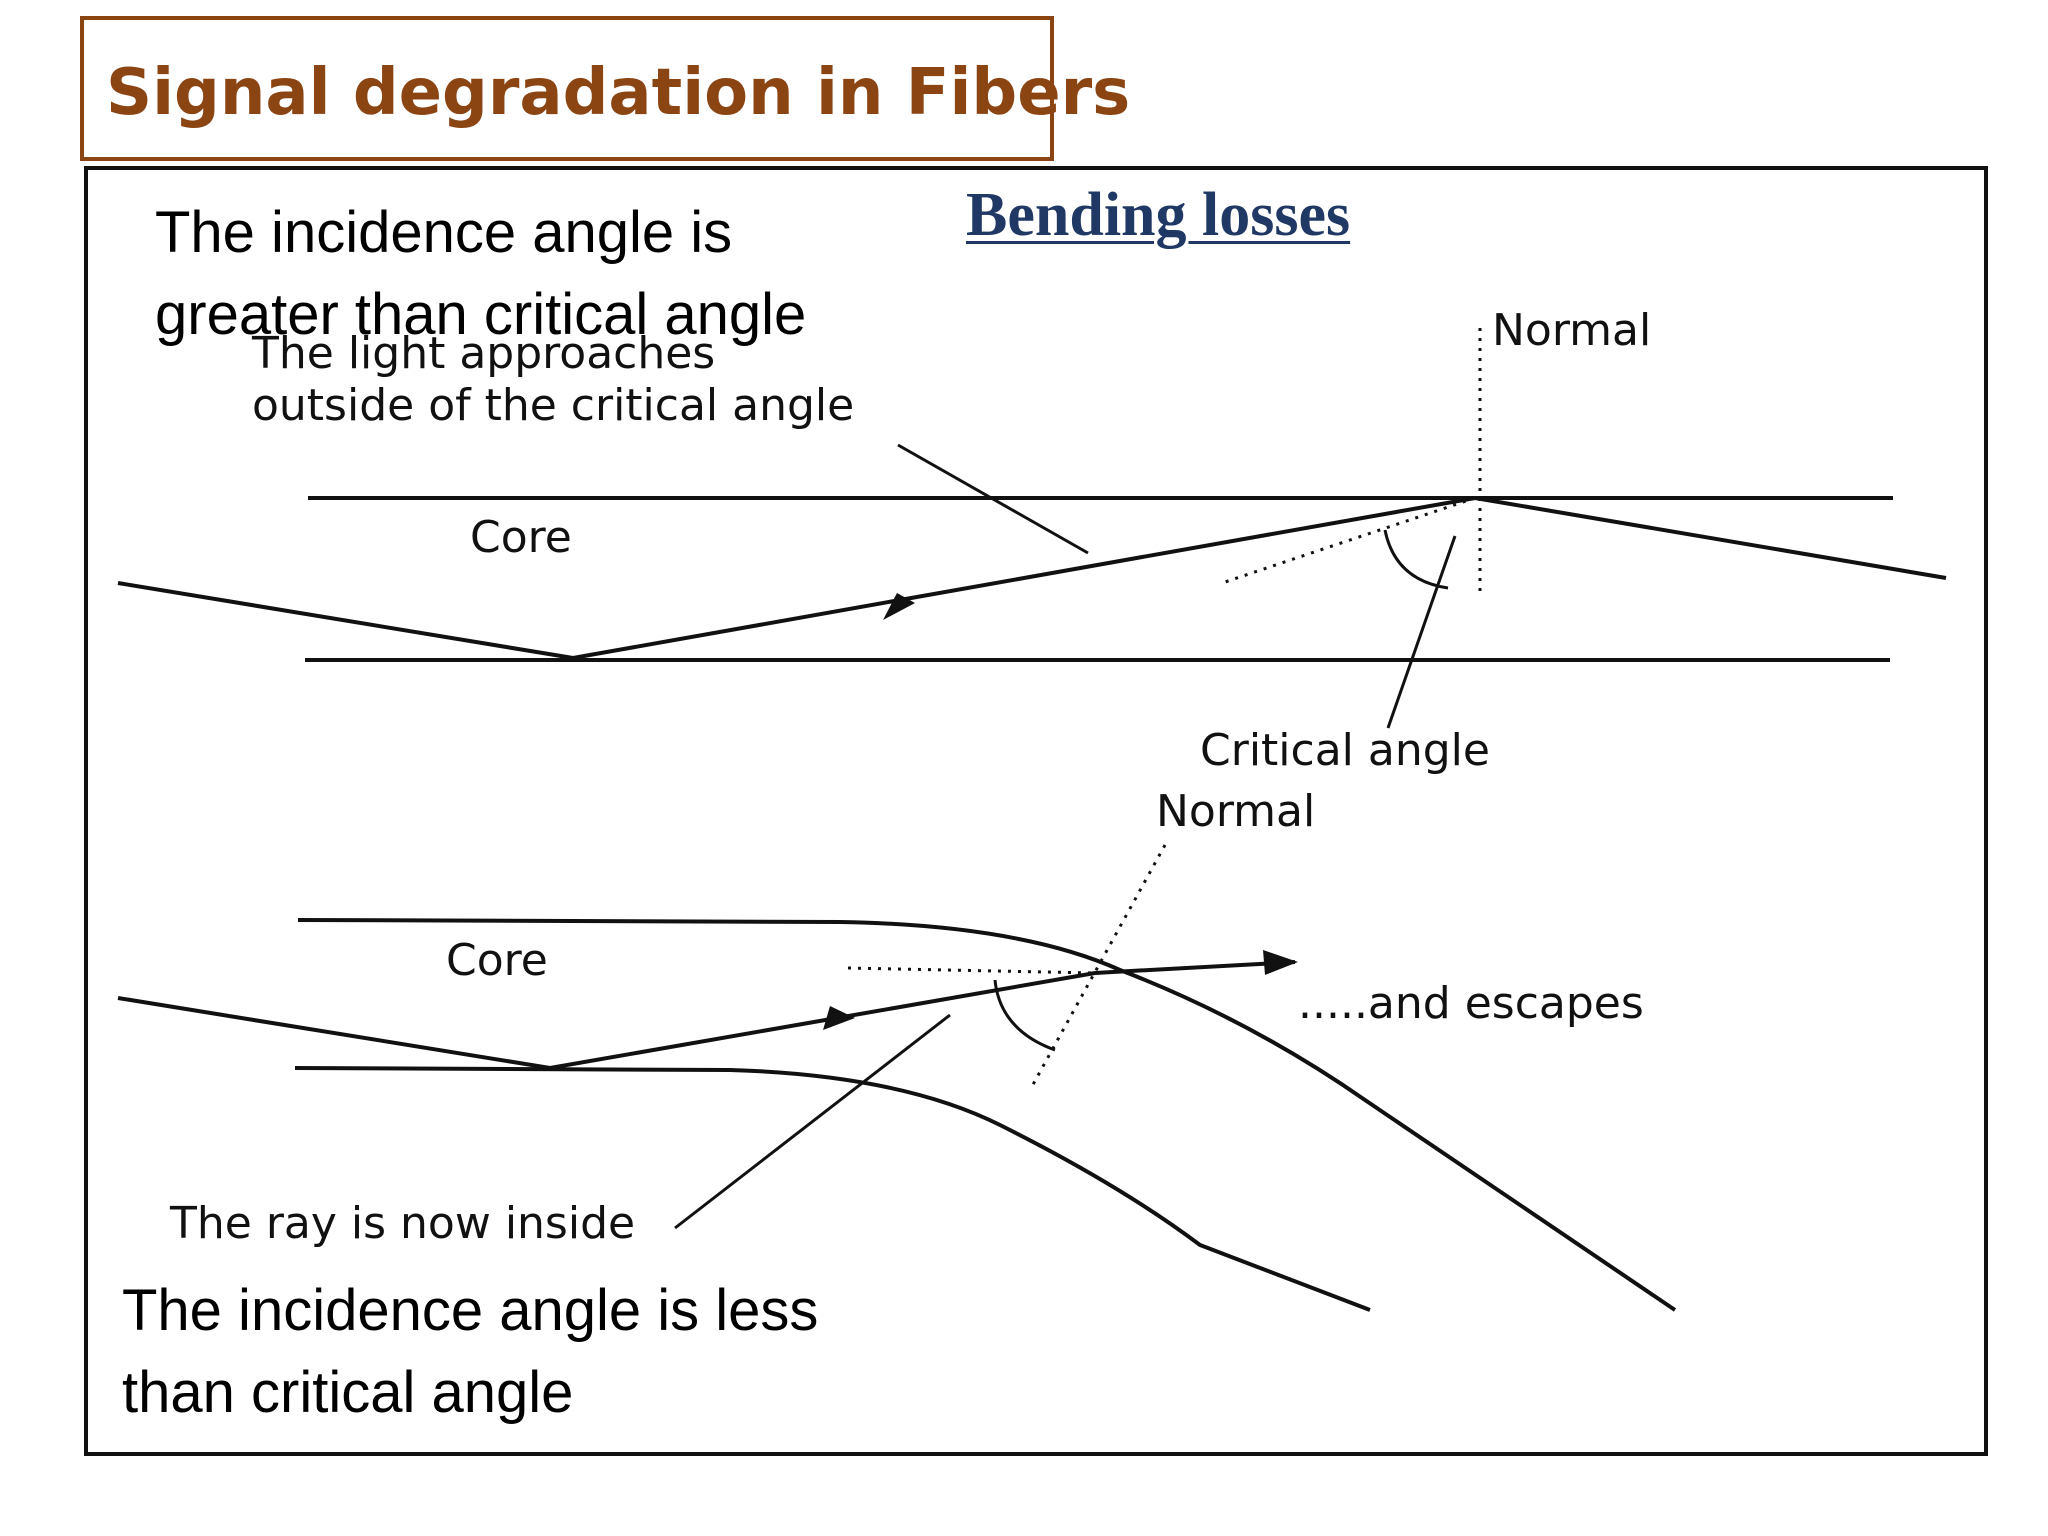  What do you see at coordinates (1235, 811) in the screenshot?
I see `bottom-normal-label: Normal` at bounding box center [1235, 811].